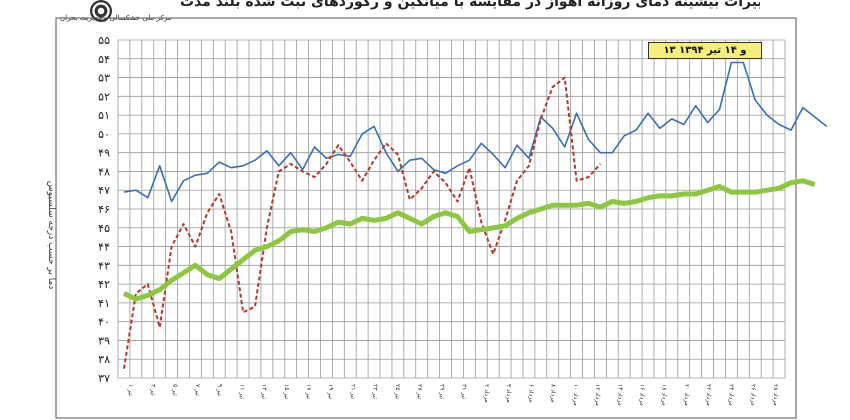 This screenshot has height=420, width=850. What do you see at coordinates (730, 395) in the screenshot?
I see `x-tick-label: ۲۴ مرداد` at bounding box center [730, 395].